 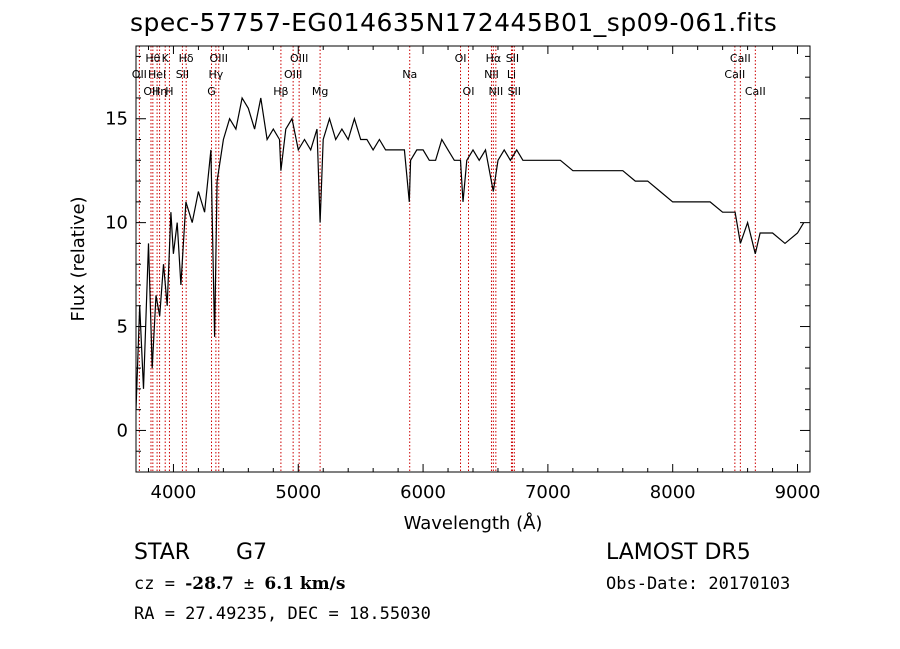 I want to click on x-tick-label: 6000, so click(x=423, y=492).